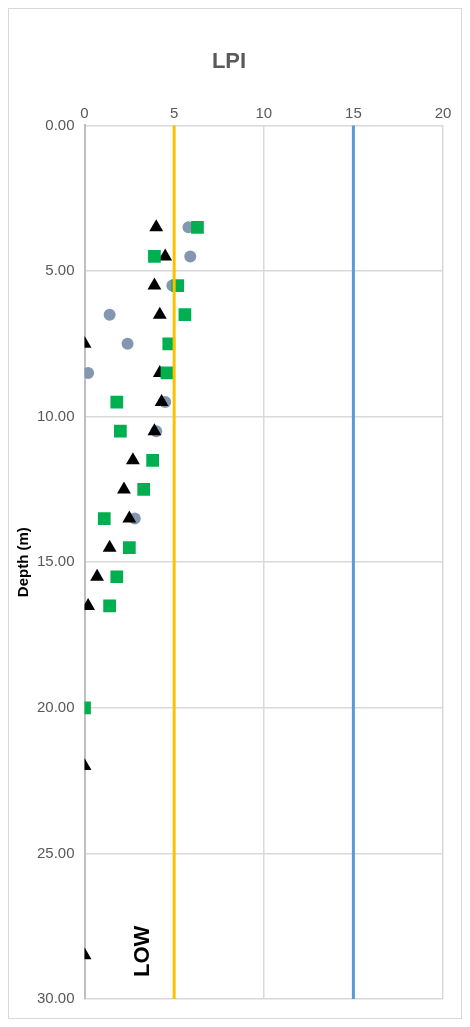  I want to click on x-tick-label: 15, so click(353, 112).